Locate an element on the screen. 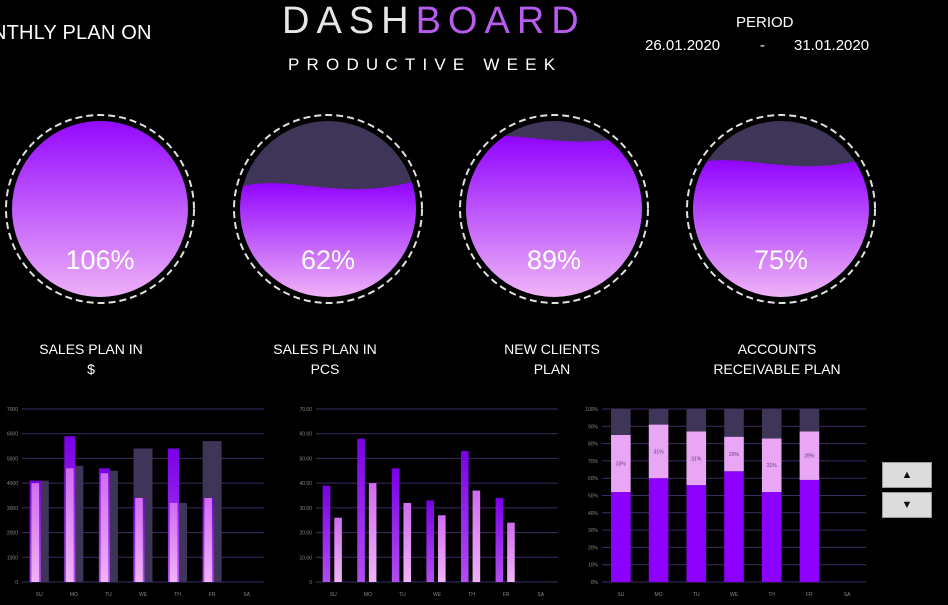  tick-label: 70.00 is located at coordinates (305, 410).